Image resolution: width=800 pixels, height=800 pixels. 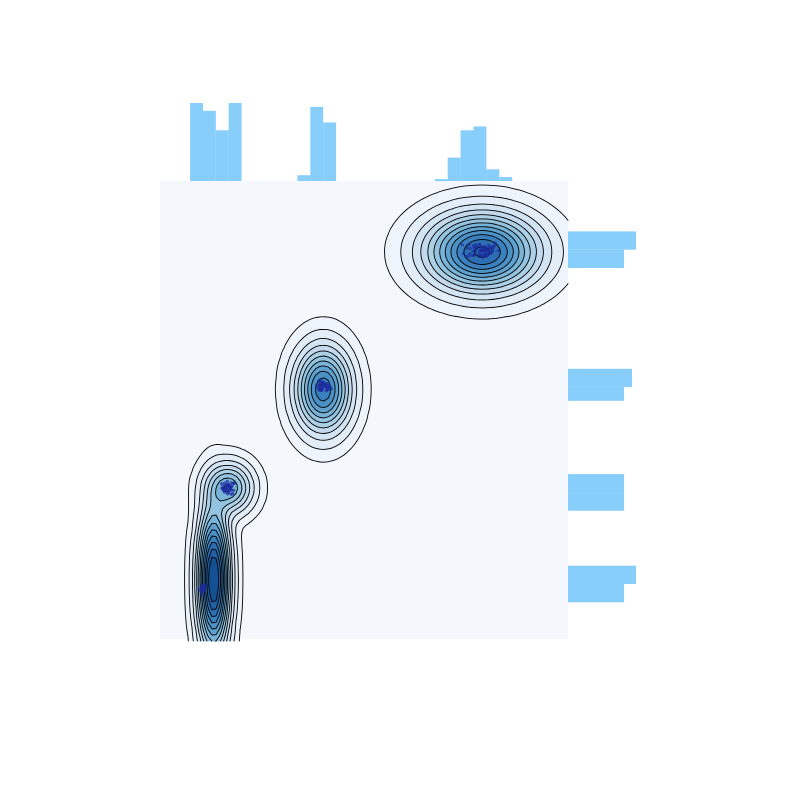 I want to click on marginal-y-histogram, so click(x=602, y=417).